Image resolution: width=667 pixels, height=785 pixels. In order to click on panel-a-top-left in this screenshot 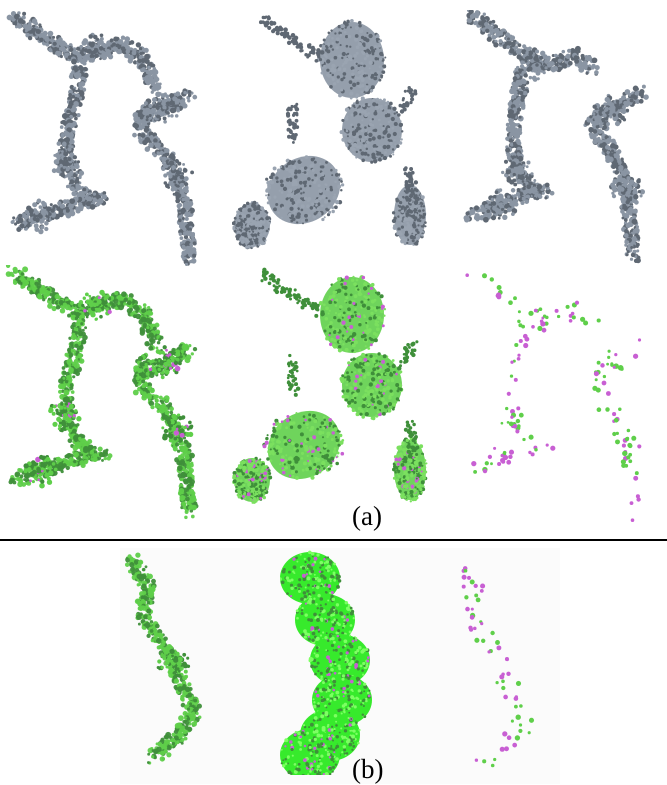, I will do `click(110, 139)`.